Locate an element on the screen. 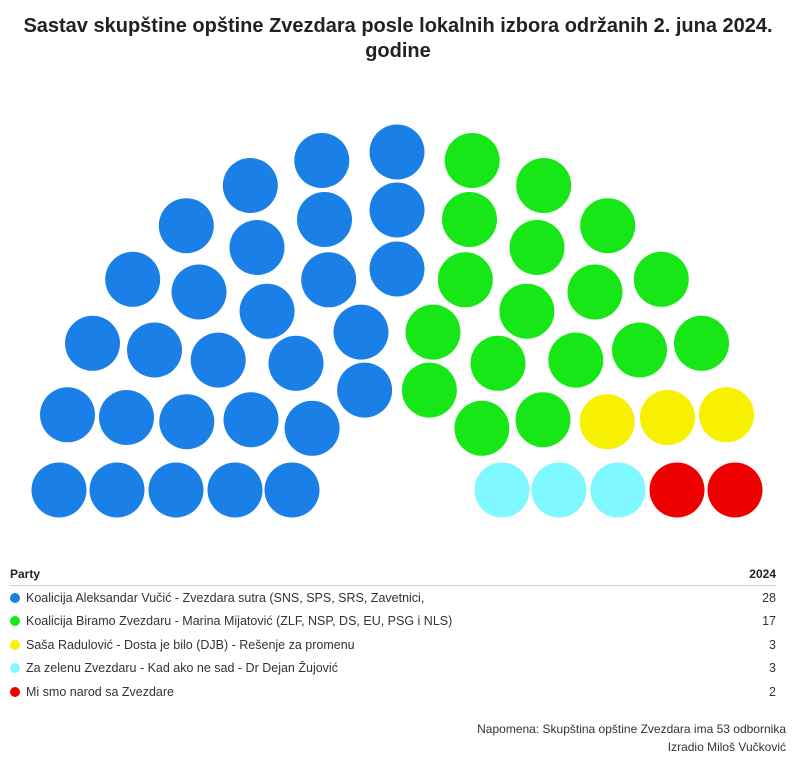 The height and width of the screenshot is (766, 796). header-year: 2024 is located at coordinates (762, 574).